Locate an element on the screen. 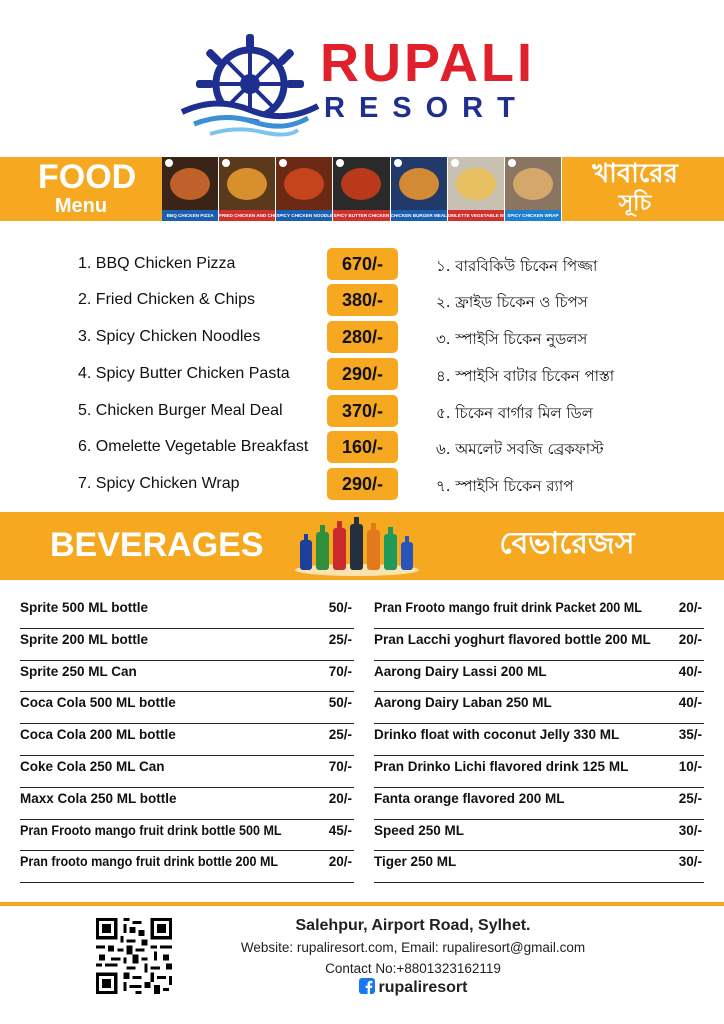 Image resolution: width=724 pixels, height=1024 pixels. beverage-price: 45/- is located at coordinates (340, 830).